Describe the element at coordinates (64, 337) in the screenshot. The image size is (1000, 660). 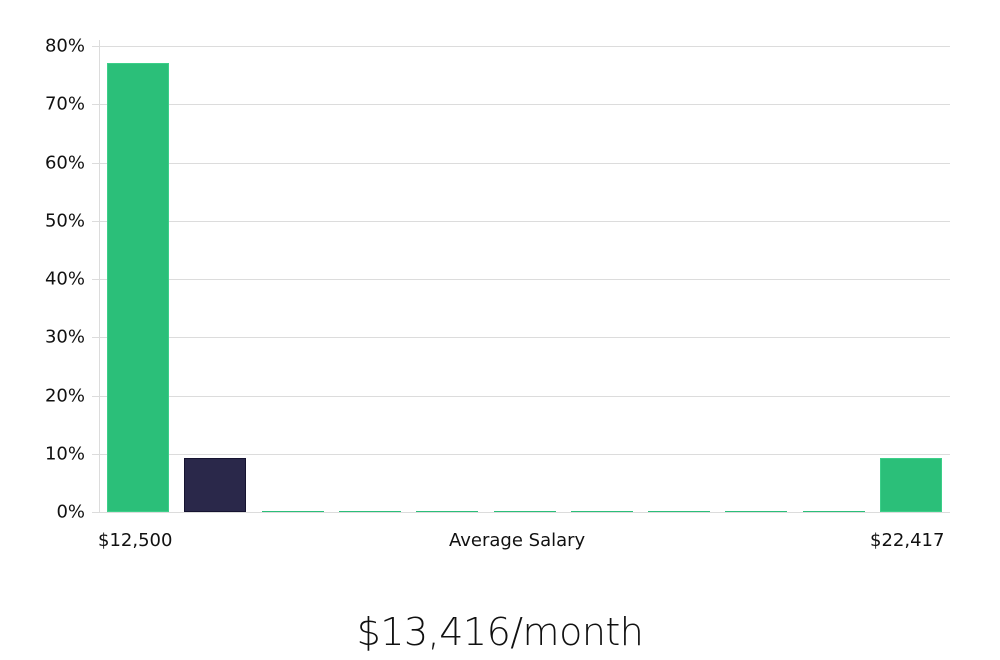
I see `y-tick-label: 30%` at that location.